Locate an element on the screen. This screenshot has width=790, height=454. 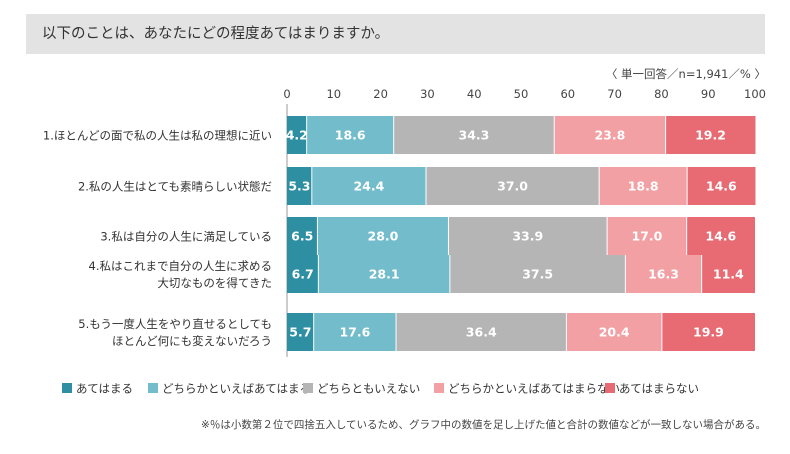
x-tick-label: 60 is located at coordinates (567, 94).